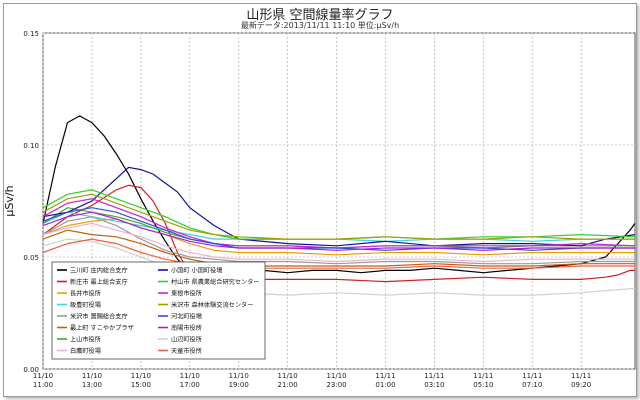  Describe the element at coordinates (31, 370) in the screenshot. I see `y-tick-label: 0.00` at that location.